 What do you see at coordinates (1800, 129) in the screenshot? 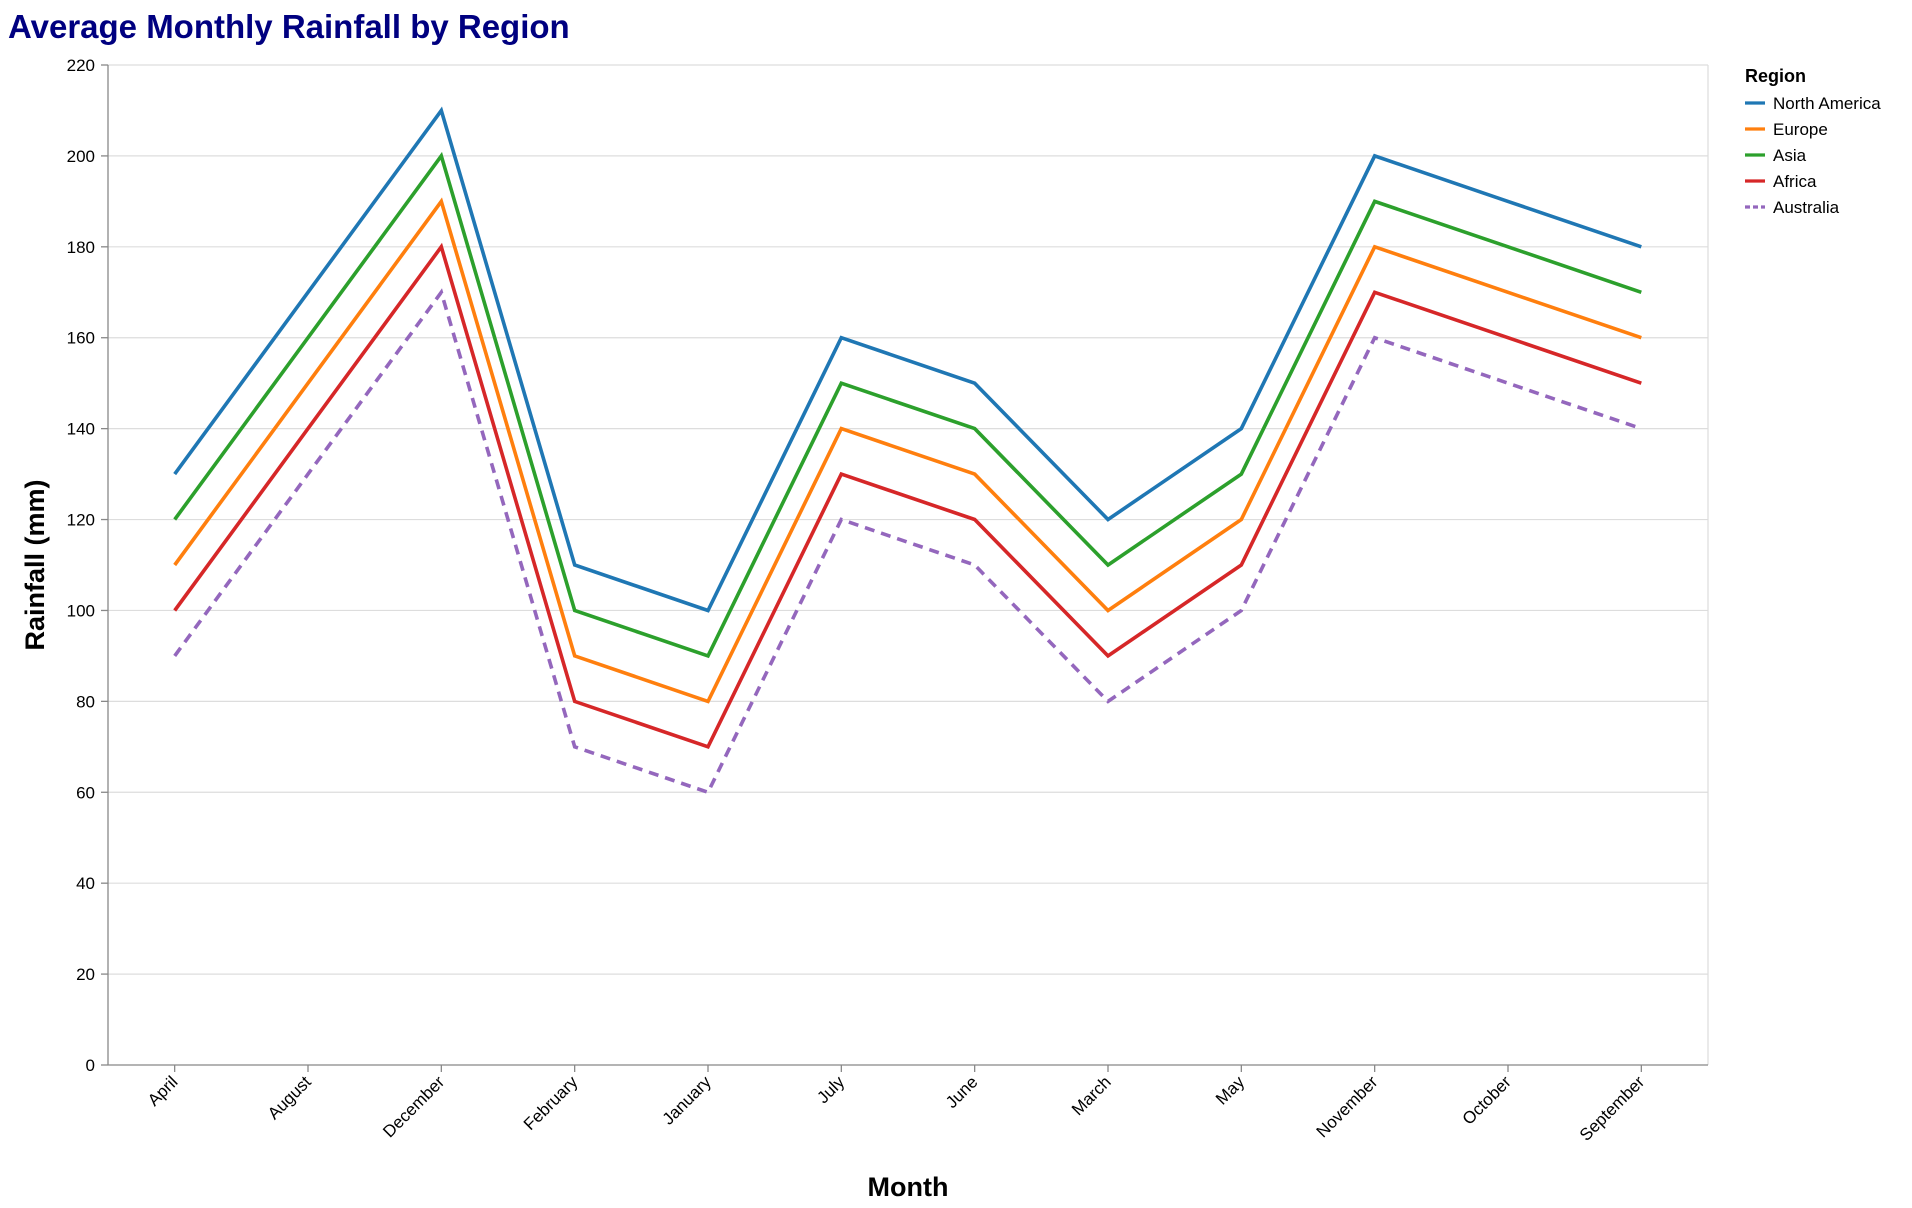
I see `legend-label: Europe` at bounding box center [1800, 129].